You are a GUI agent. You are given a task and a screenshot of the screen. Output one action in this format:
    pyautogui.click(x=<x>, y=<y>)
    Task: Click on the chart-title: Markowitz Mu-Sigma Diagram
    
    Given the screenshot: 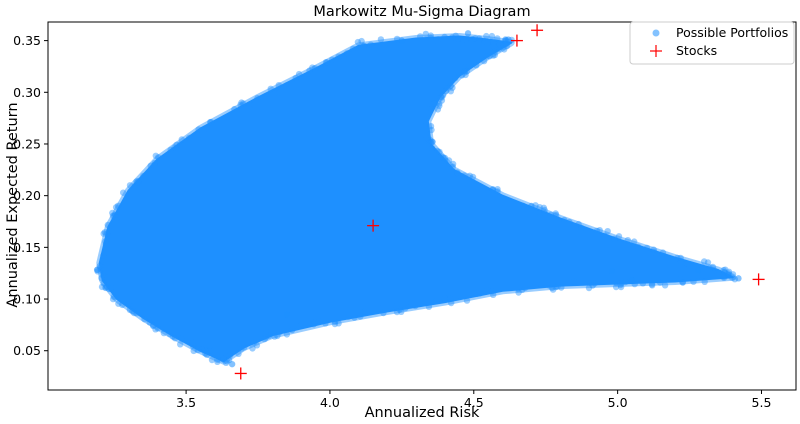 What is the action you would take?
    pyautogui.click(x=421, y=12)
    